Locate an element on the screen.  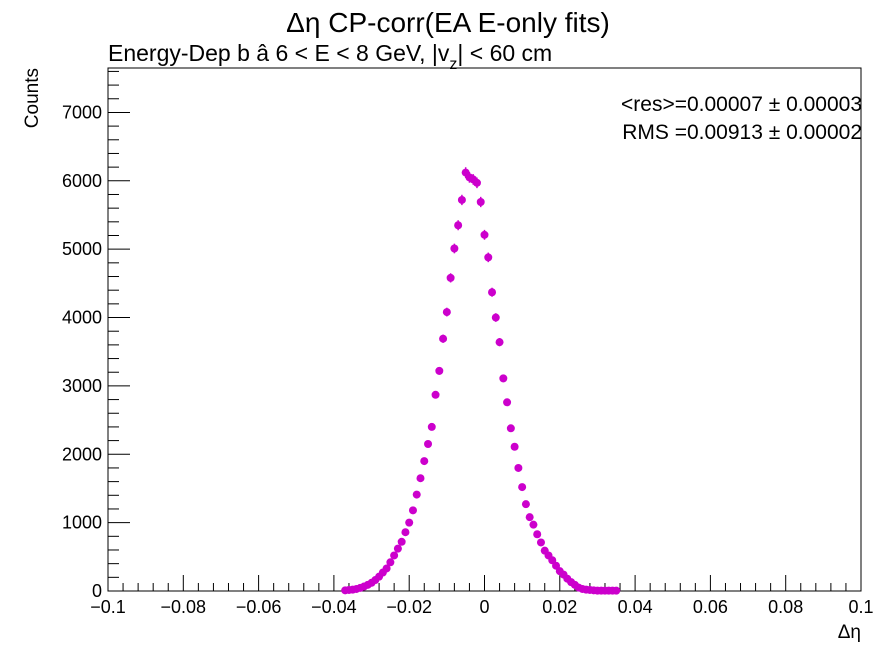
y-tick-label: 1000 is located at coordinates (82, 523).